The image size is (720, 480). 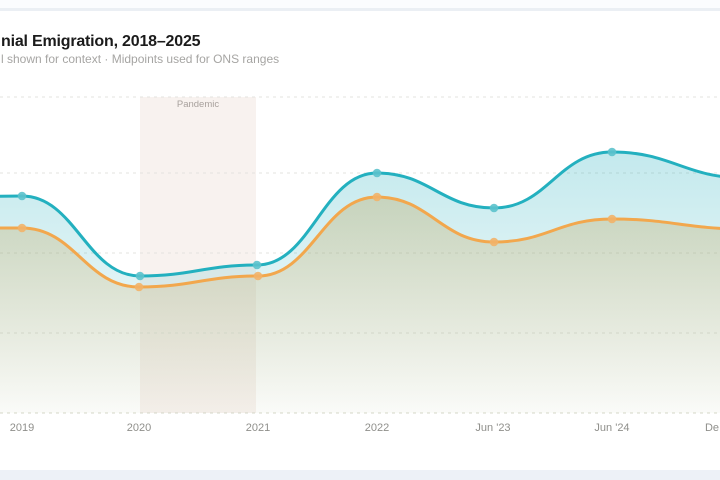 I want to click on x-tick-label: 2019, so click(x=22, y=428).